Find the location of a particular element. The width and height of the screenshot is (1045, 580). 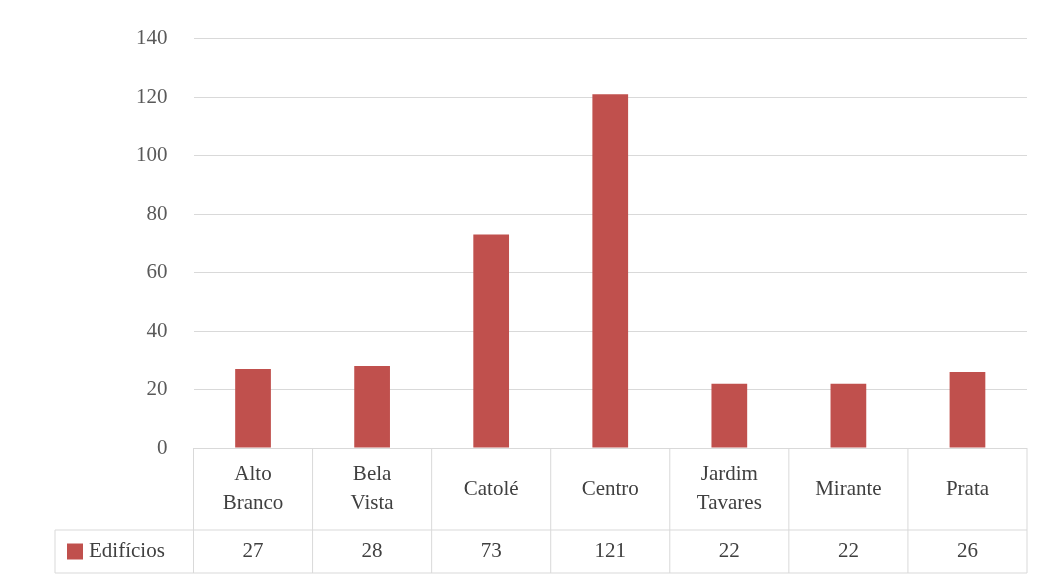

legend-label: Edifícios is located at coordinates (127, 550).